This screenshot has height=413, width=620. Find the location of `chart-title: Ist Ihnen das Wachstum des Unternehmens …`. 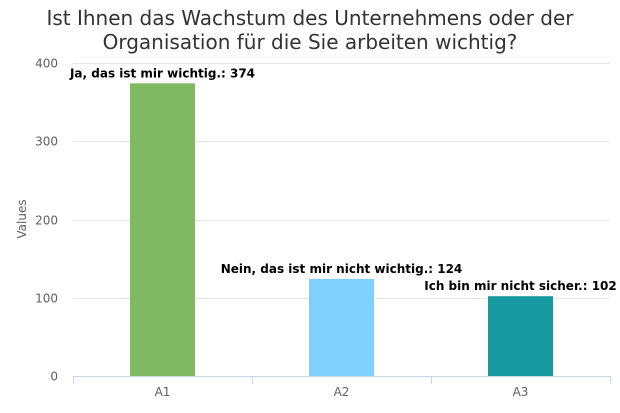

chart-title: Ist Ihnen das Wachstum des Unternehmens … is located at coordinates (310, 30).